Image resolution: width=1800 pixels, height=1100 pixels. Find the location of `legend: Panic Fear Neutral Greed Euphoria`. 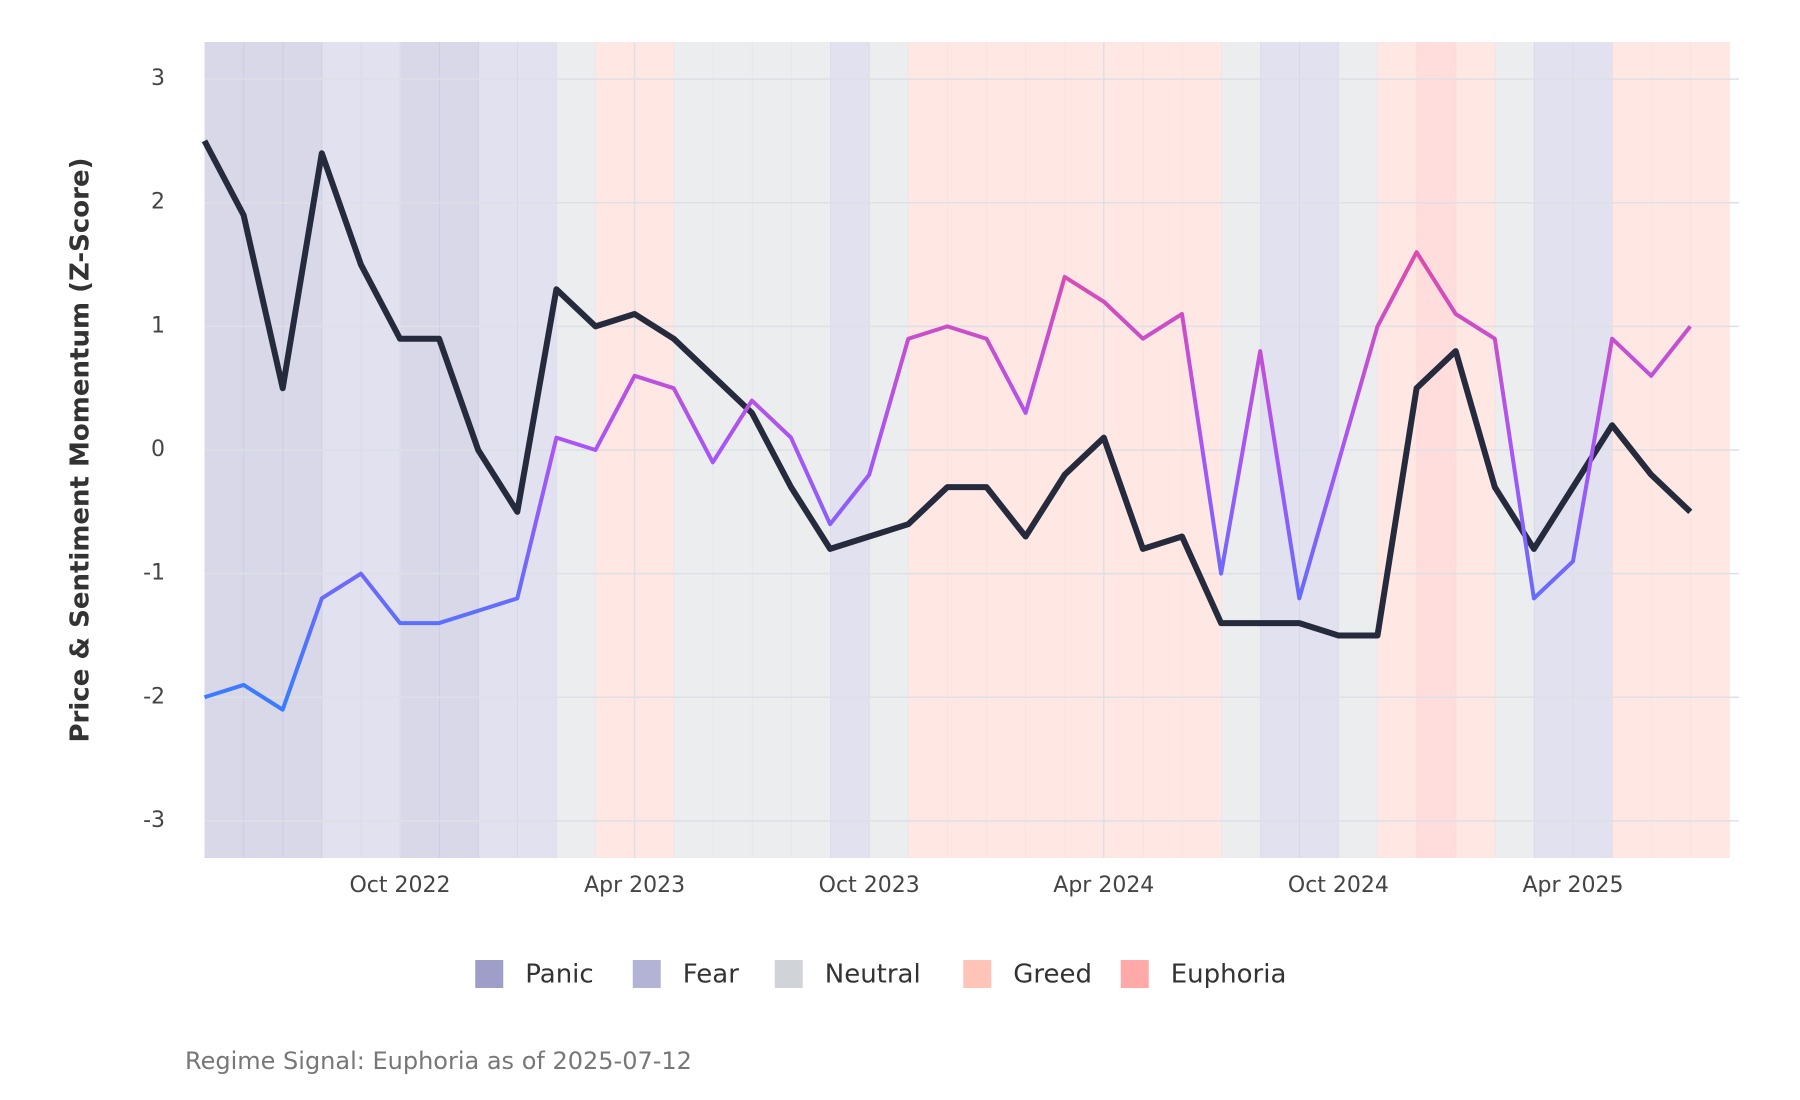

legend: Panic Fear Neutral Greed Euphoria is located at coordinates (880, 975).